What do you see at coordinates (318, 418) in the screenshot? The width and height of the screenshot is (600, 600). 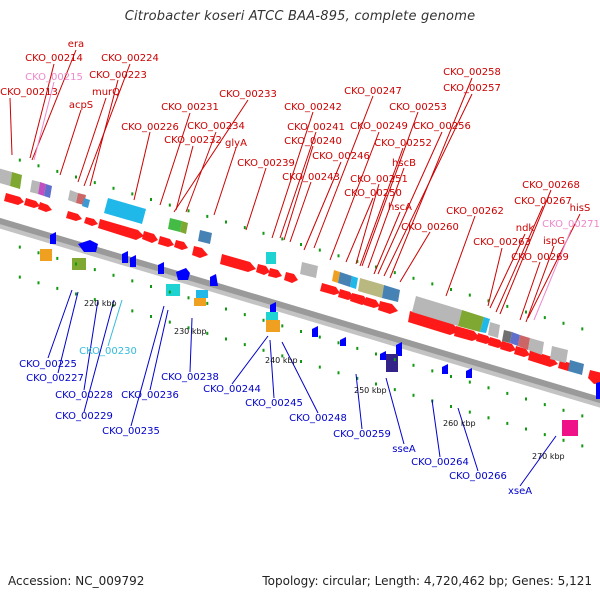 I see `gene-label: CKO_00248` at bounding box center [318, 418].